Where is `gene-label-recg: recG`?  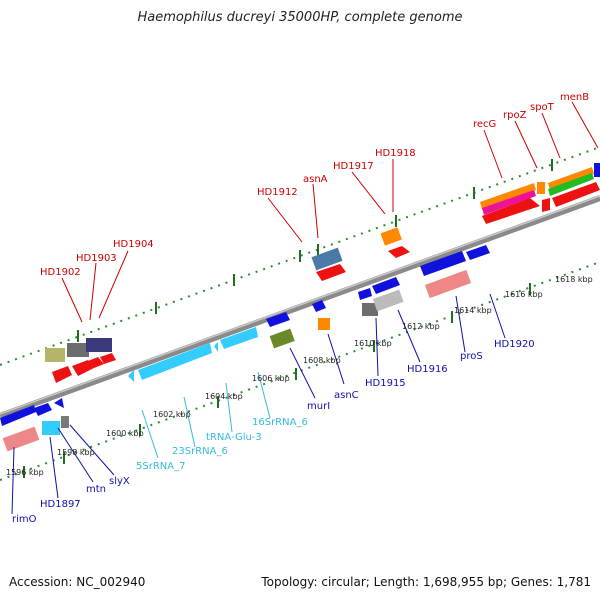 gene-label-recg: recG is located at coordinates (484, 124).